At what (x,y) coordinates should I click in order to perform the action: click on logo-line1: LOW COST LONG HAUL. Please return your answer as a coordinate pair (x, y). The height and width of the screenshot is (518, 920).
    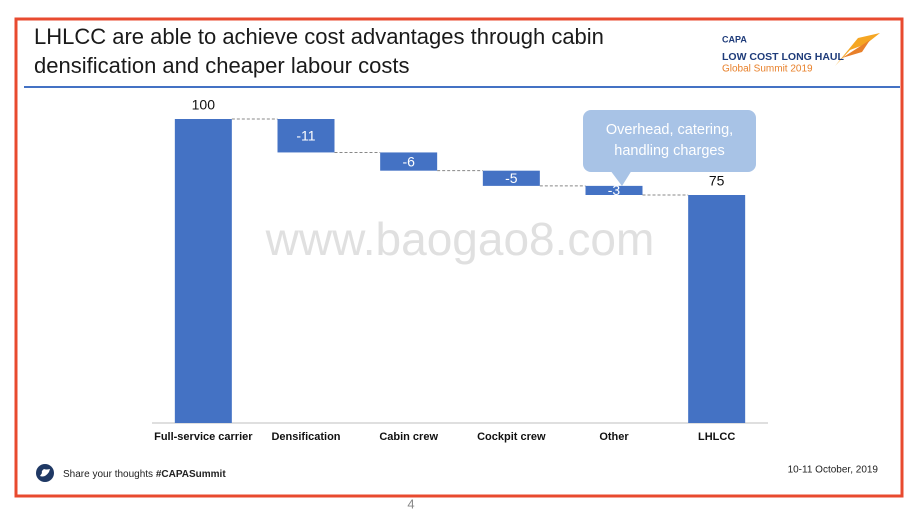
    Looking at the image, I should click on (783, 57).